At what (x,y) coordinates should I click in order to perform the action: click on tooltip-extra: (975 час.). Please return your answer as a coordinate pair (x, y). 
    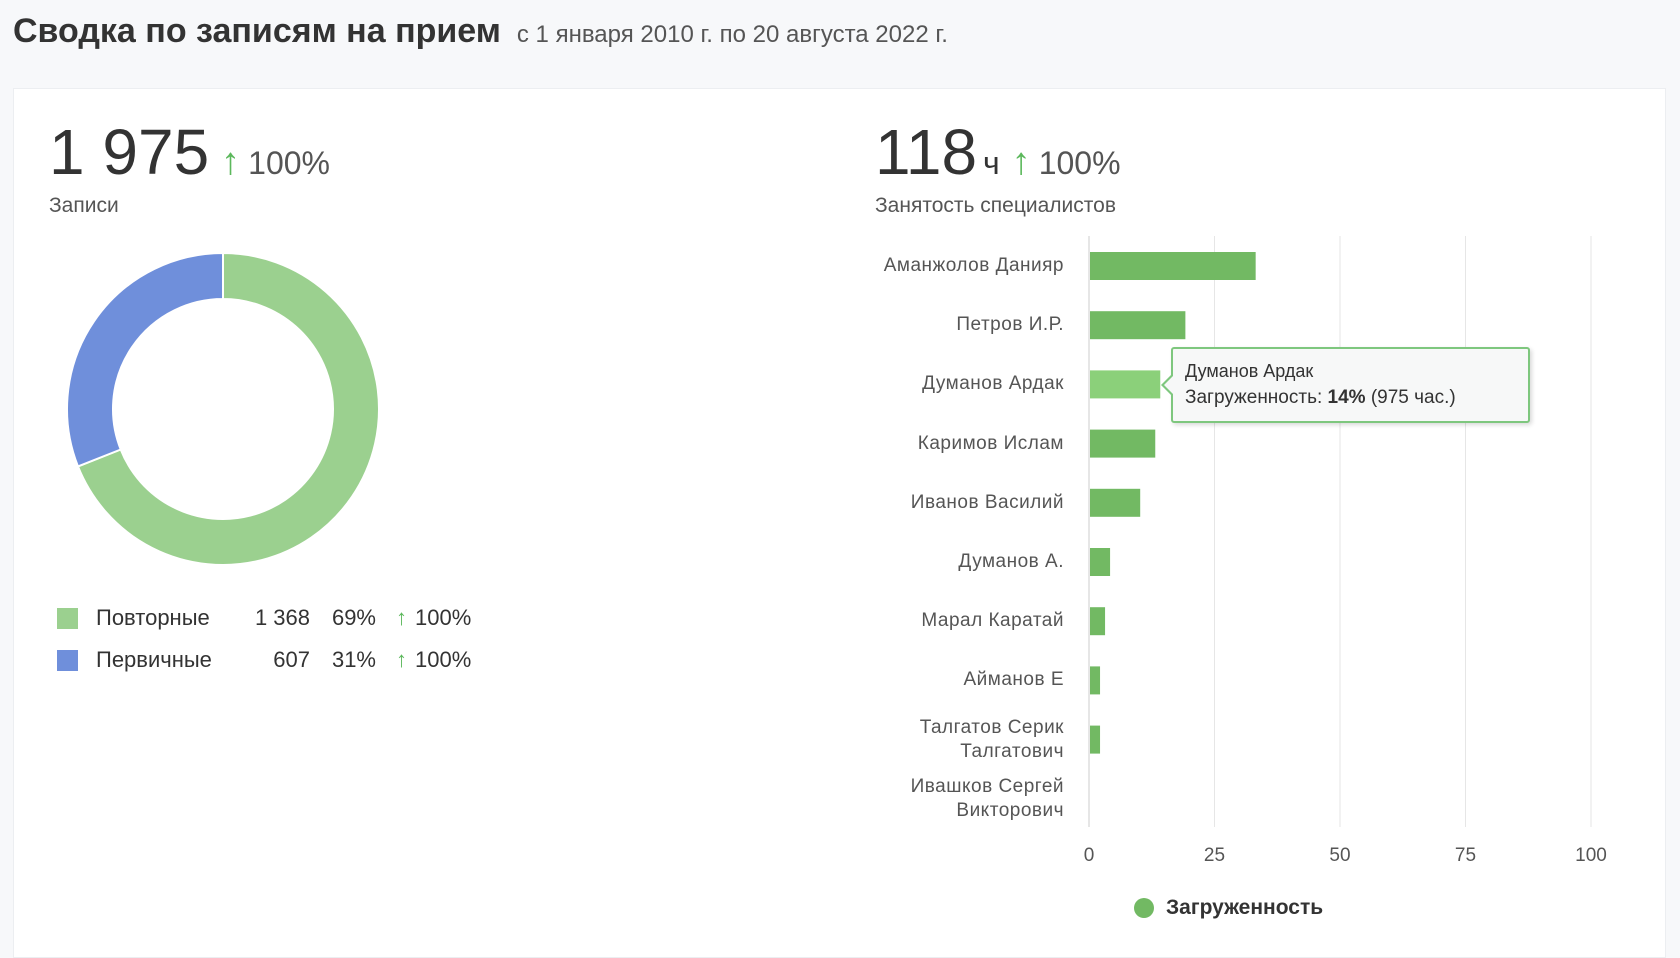
    Looking at the image, I should click on (1413, 397).